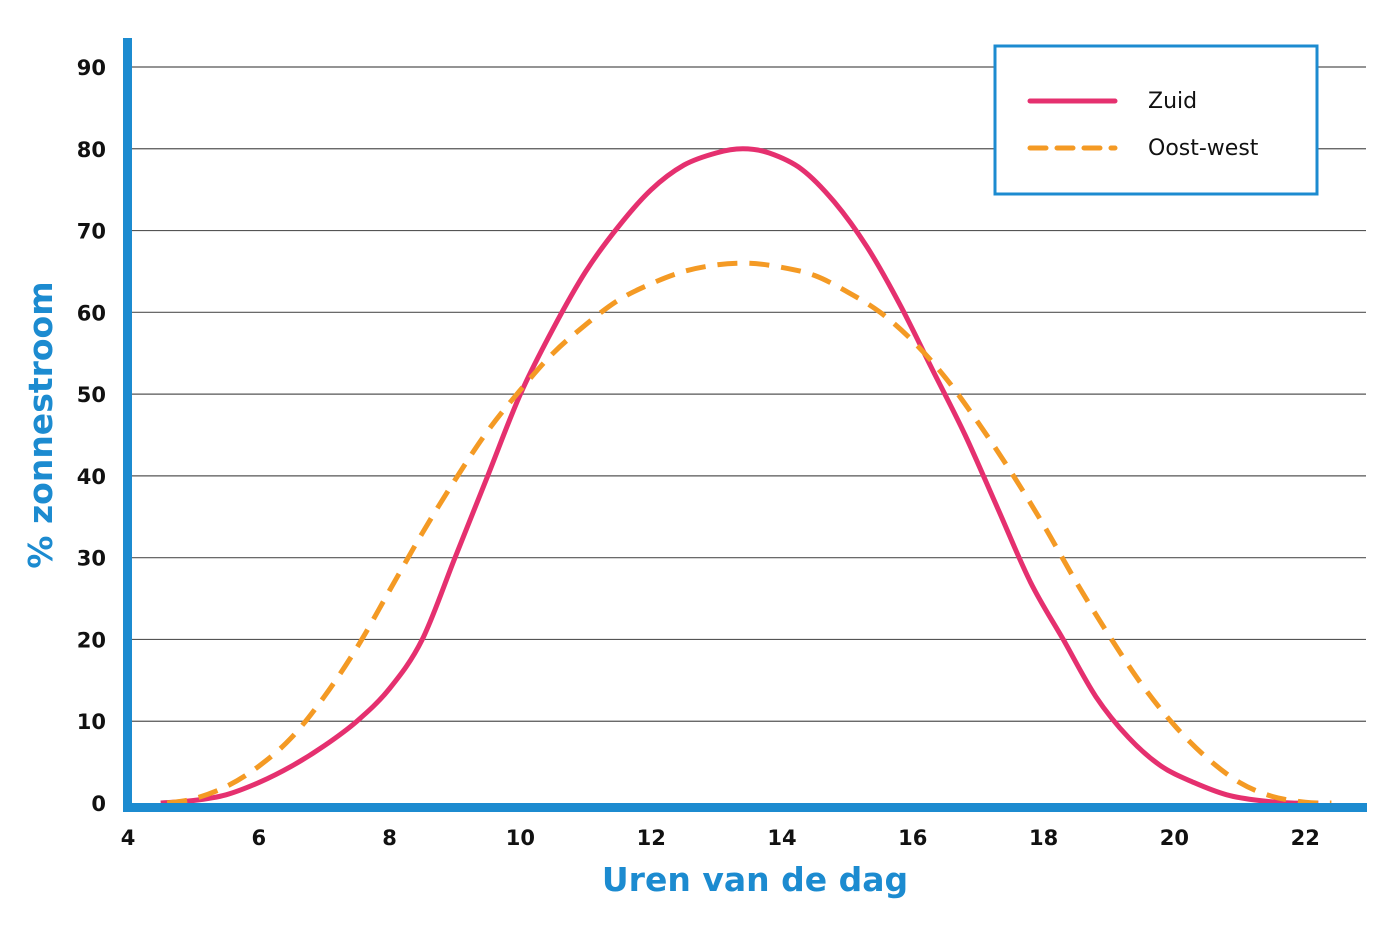 The width and height of the screenshot is (1400, 934). Describe the element at coordinates (720, 838) in the screenshot. I see `x-axis-ticks: 4 6 8 10 12 14 16 18 20 22` at that location.